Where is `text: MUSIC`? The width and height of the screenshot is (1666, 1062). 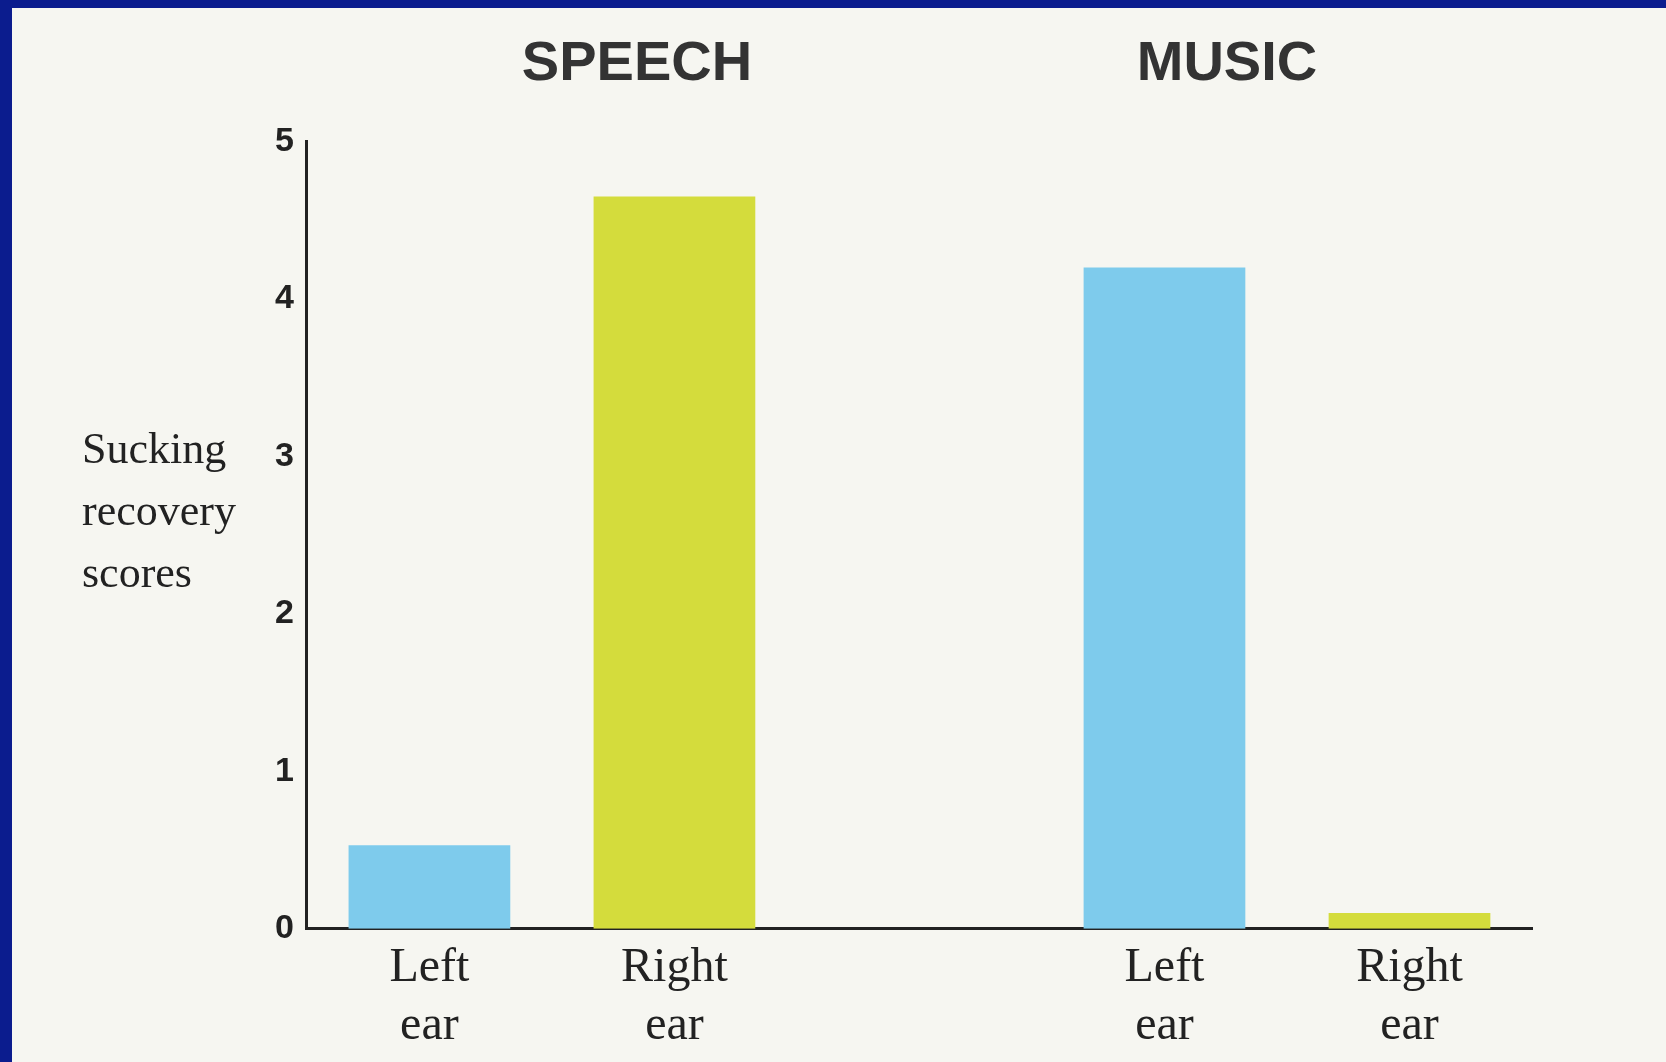 text: MUSIC is located at coordinates (1227, 60).